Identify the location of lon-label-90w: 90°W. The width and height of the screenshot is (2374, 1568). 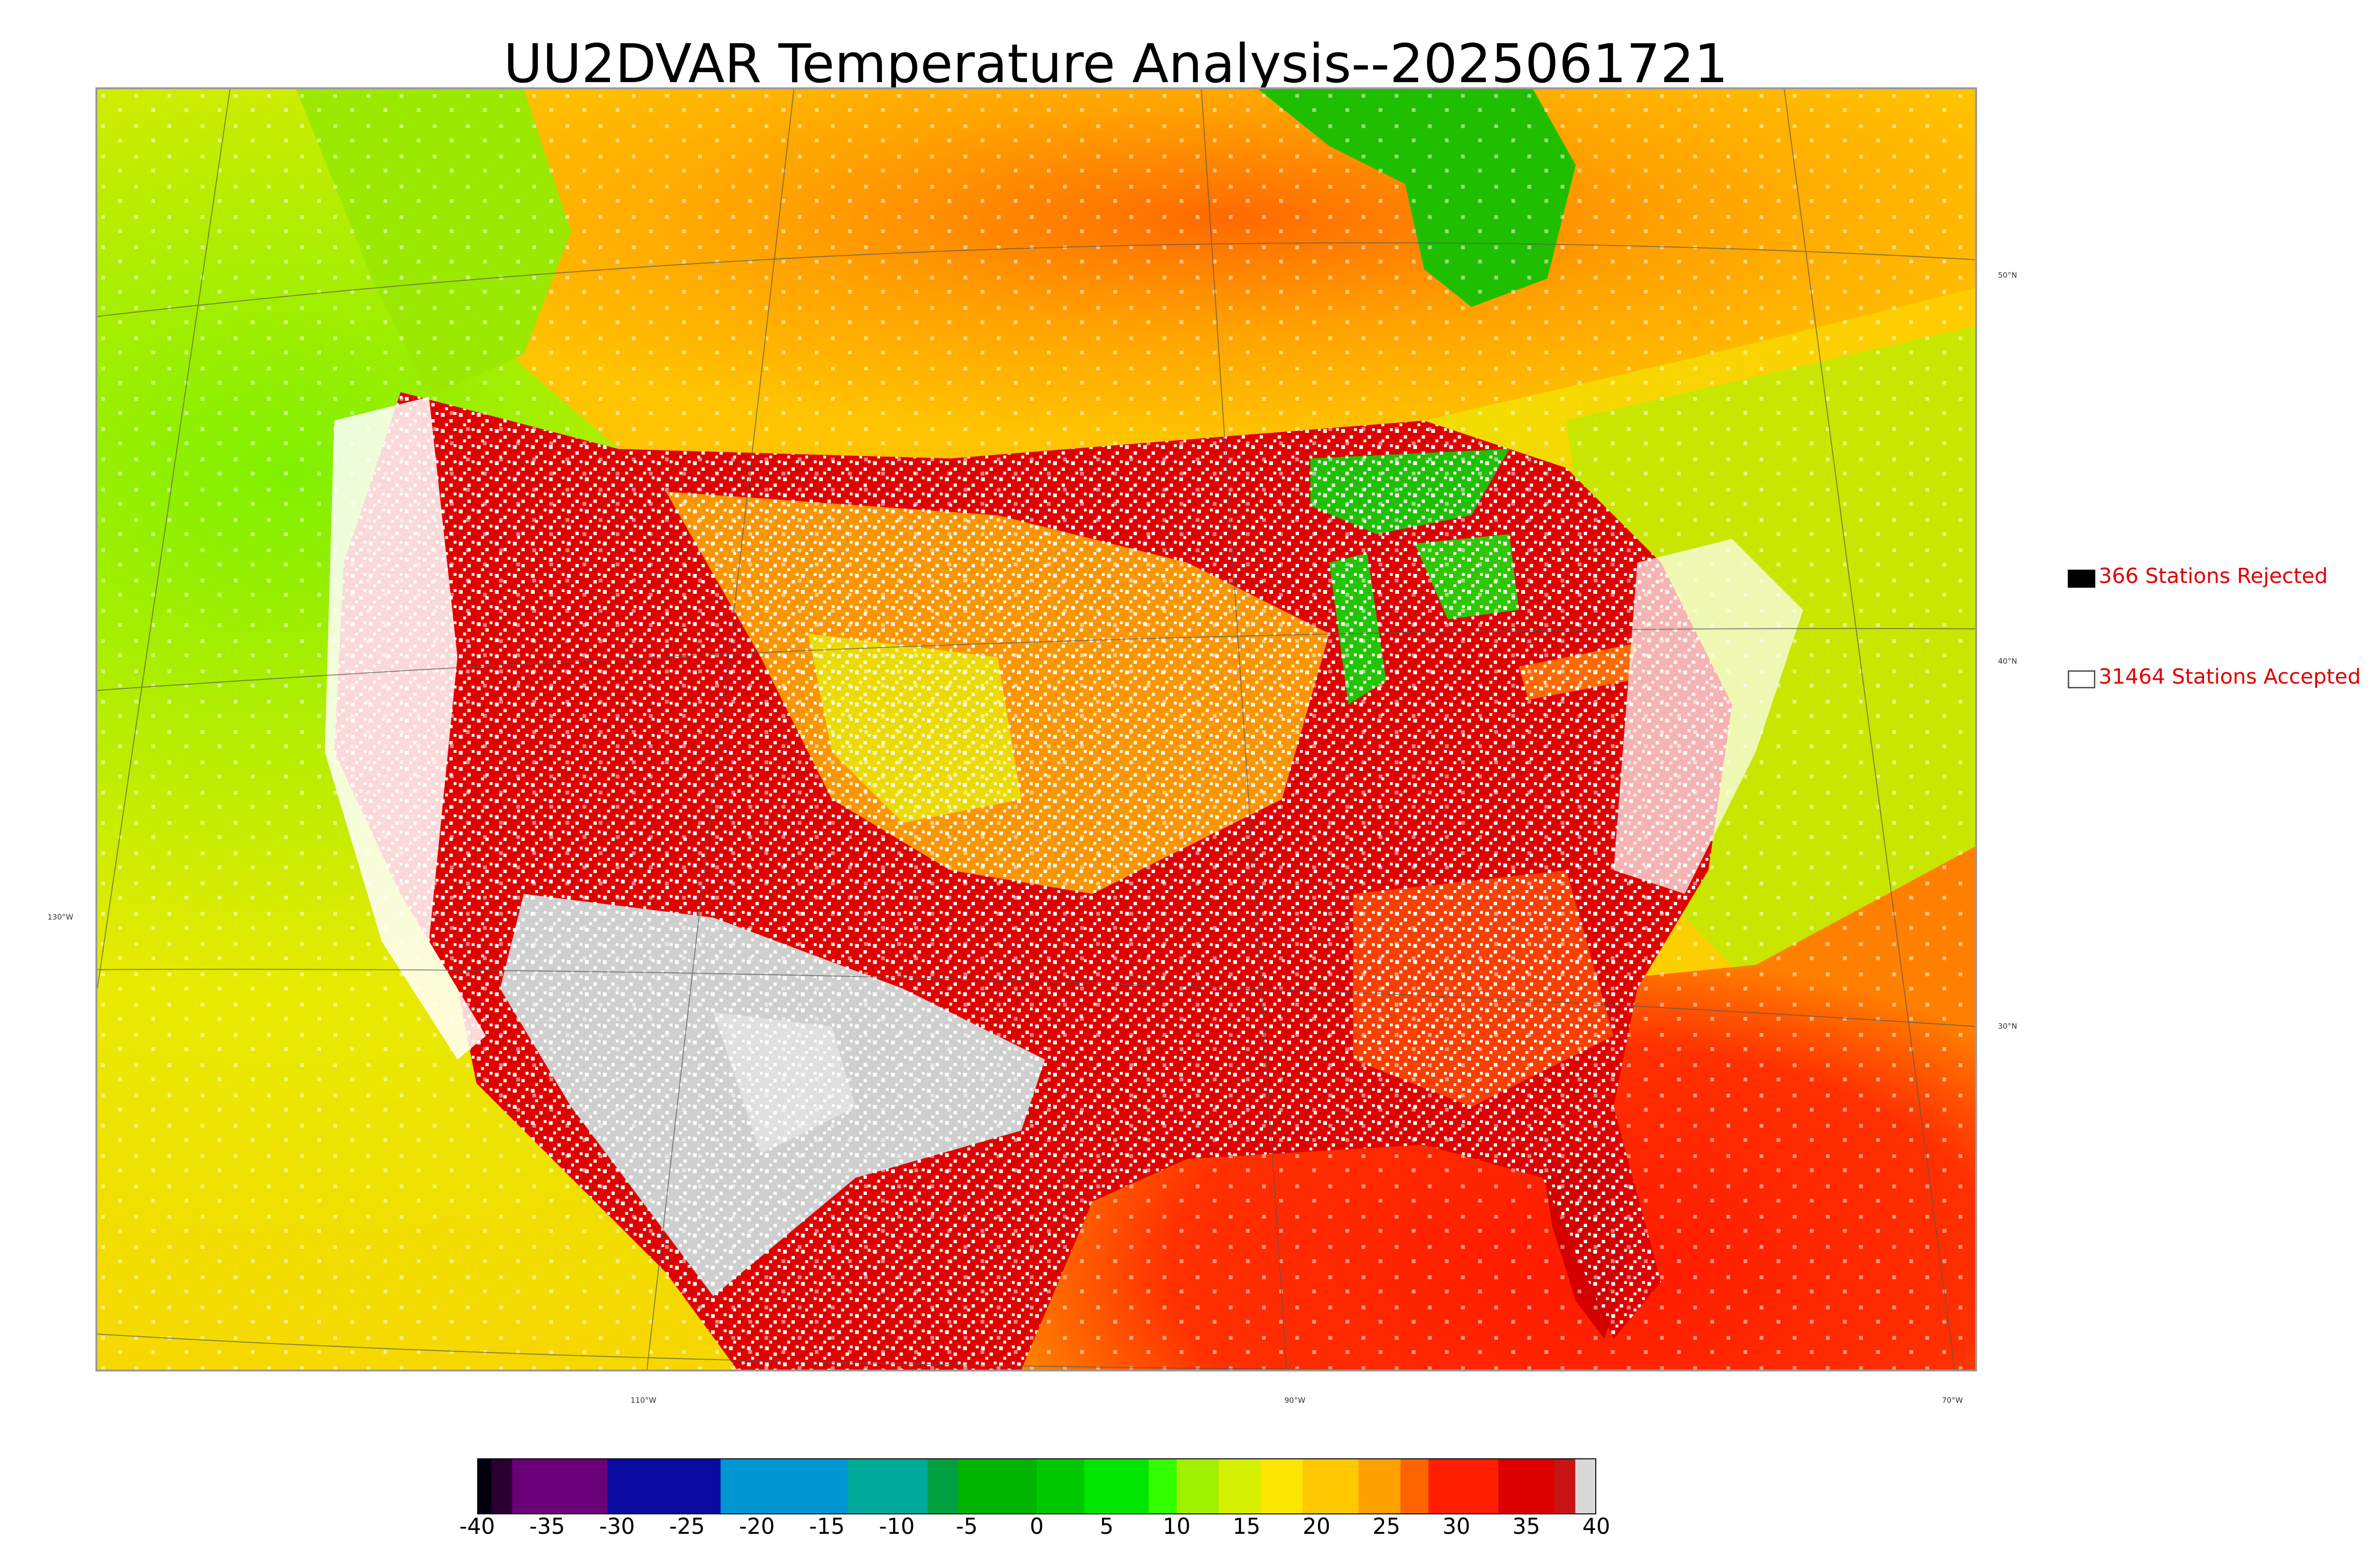
(1295, 1400).